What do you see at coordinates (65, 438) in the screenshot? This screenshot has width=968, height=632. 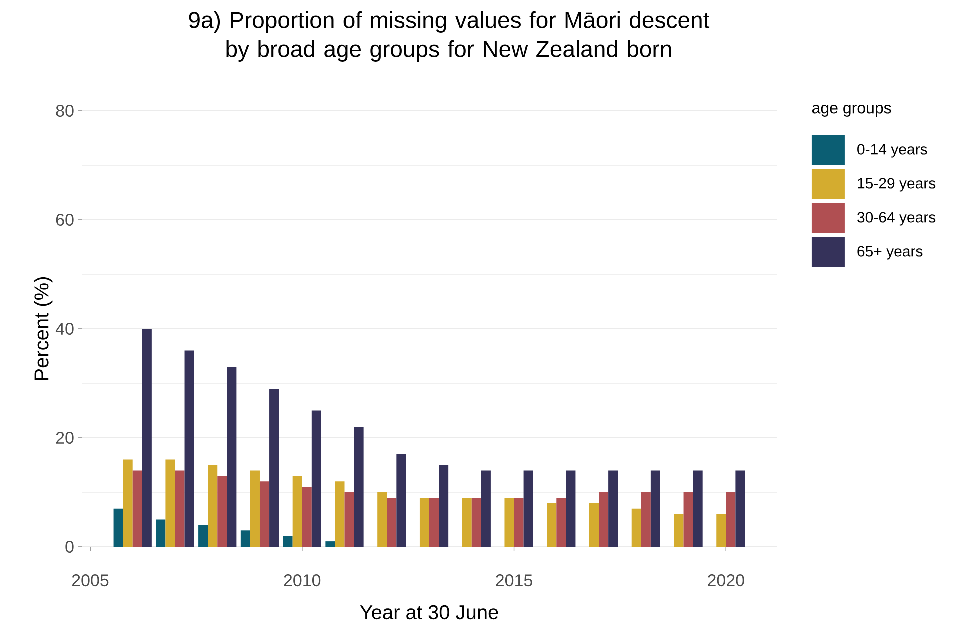 I see `y-tick-label: 20` at bounding box center [65, 438].